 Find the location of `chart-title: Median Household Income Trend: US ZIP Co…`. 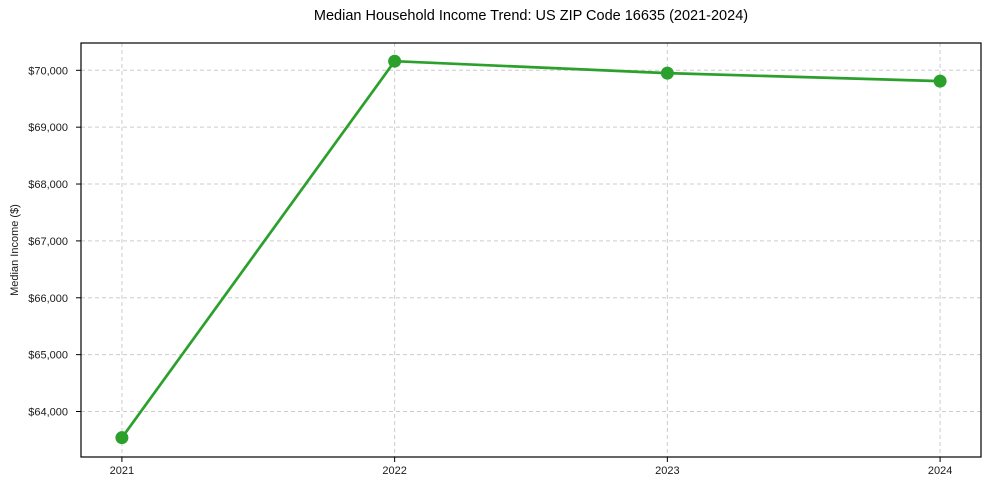

chart-title: Median Household Income Trend: US ZIP Co… is located at coordinates (531, 16).